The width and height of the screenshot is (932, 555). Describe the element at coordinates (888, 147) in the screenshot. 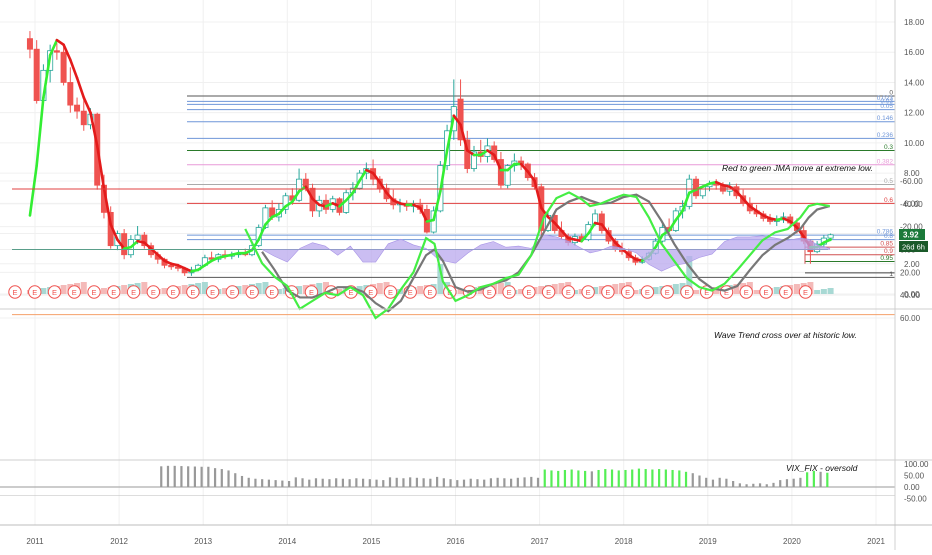

I see `fib-level-label: 0.3` at that location.